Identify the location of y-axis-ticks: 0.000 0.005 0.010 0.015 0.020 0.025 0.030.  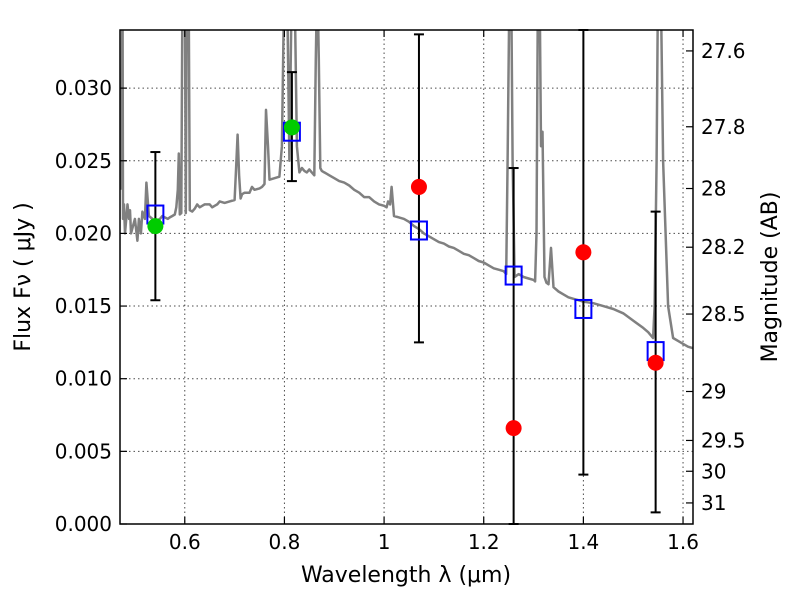
(91, 306).